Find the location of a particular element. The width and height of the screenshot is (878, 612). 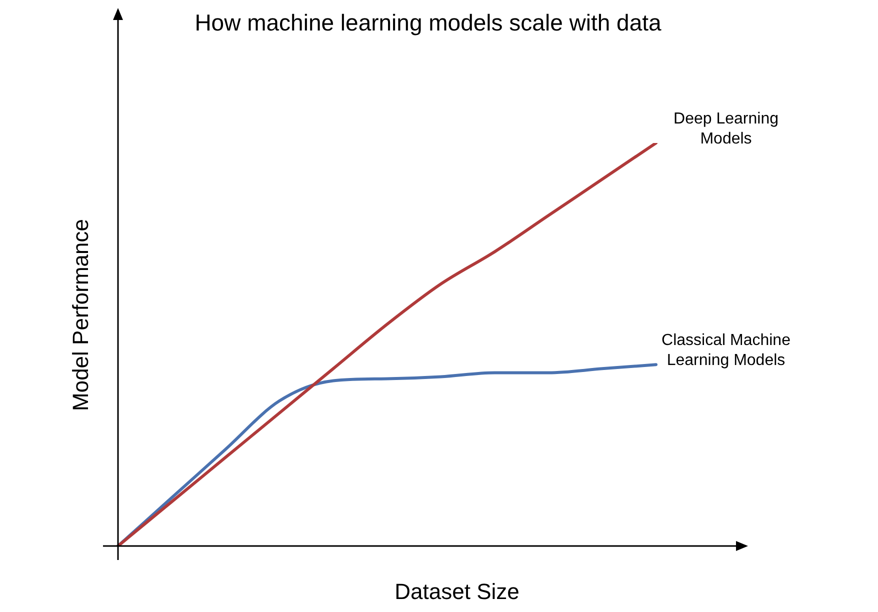

series-label: Classical Machine Learning Models is located at coordinates (726, 351).